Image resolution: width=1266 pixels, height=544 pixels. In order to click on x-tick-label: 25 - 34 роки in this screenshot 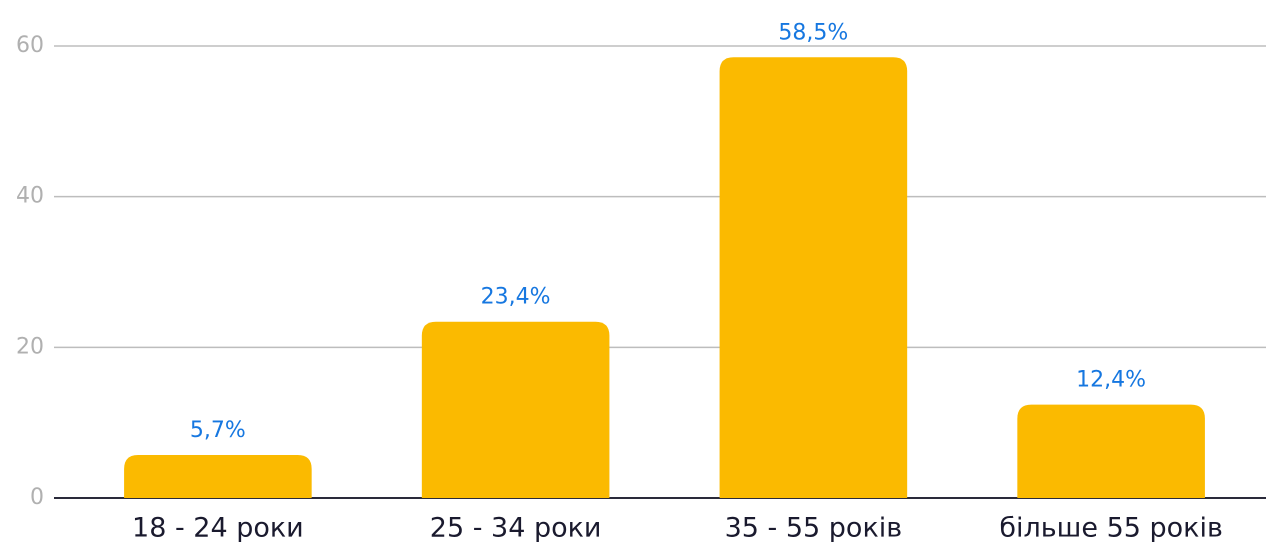, I will do `click(516, 528)`.